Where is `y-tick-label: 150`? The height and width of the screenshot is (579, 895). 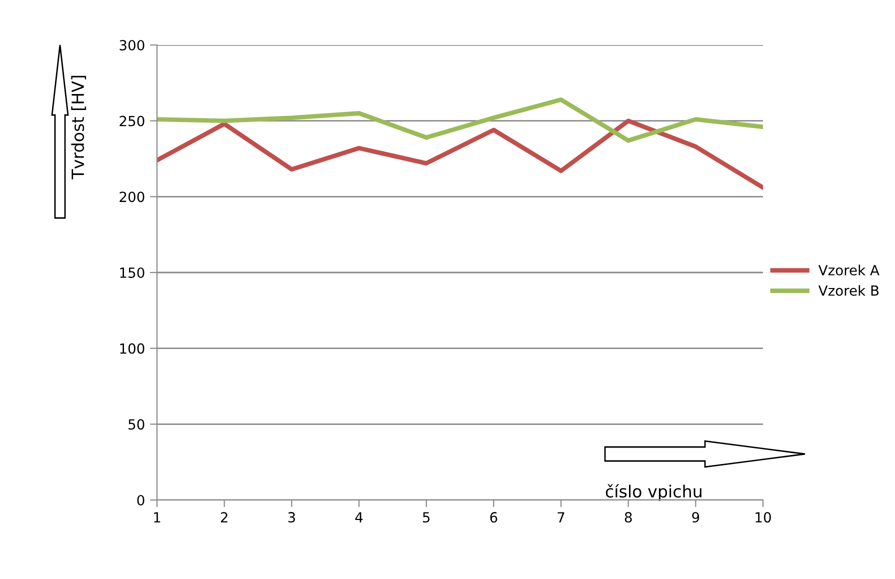
y-tick-label: 150 is located at coordinates (132, 272).